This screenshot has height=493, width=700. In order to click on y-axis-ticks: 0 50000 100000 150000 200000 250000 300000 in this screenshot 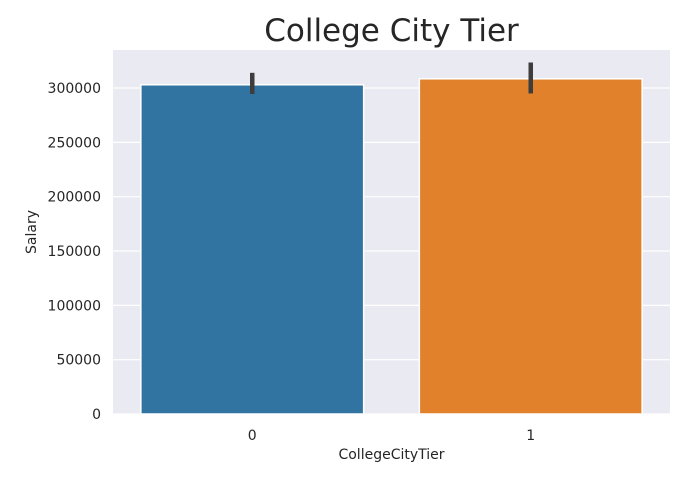, I will do `click(74, 252)`.